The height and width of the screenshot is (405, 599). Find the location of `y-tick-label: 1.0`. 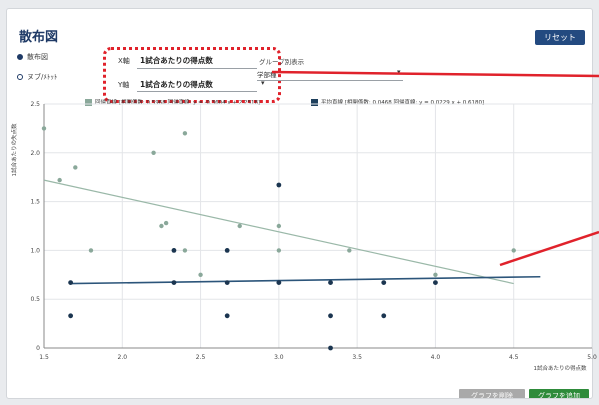

y-tick-label: 1.0 is located at coordinates (35, 250).